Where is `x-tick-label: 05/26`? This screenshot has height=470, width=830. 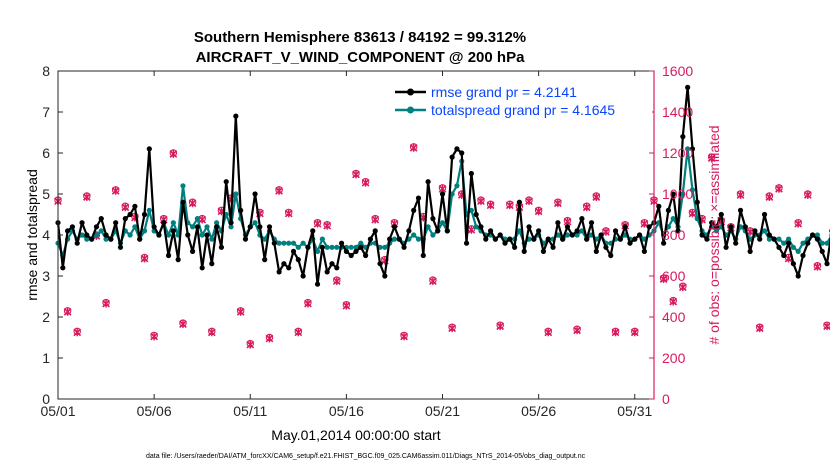
x-tick-label: 05/26 is located at coordinates (538, 411).